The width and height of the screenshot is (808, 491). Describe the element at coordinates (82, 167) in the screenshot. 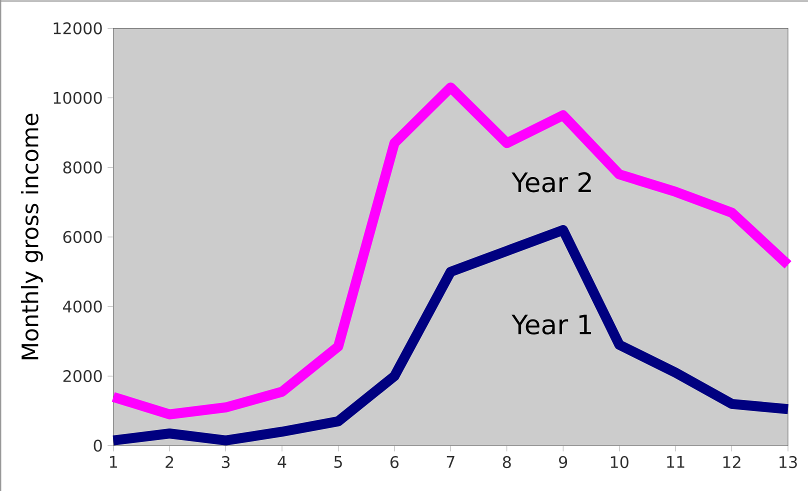

I see `y-tick-label: 8000` at that location.